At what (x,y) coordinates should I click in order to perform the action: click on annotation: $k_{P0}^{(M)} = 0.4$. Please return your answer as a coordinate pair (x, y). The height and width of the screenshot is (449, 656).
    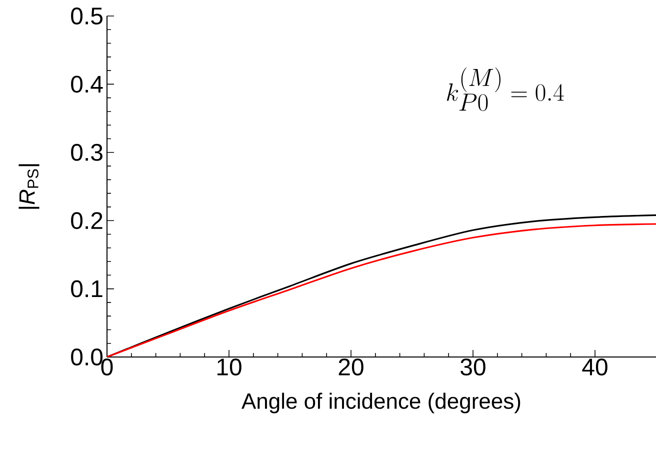
    Looking at the image, I should click on (505, 89).